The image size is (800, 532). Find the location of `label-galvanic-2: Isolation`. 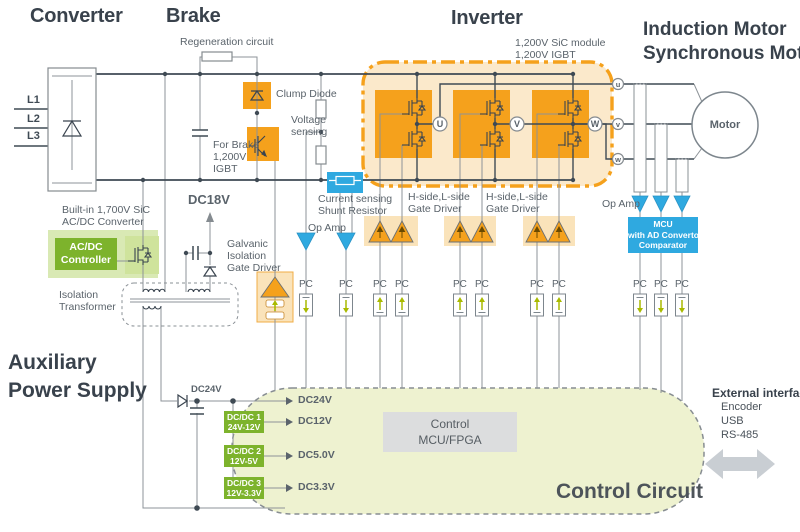

label-galvanic-2: Isolation is located at coordinates (247, 256).